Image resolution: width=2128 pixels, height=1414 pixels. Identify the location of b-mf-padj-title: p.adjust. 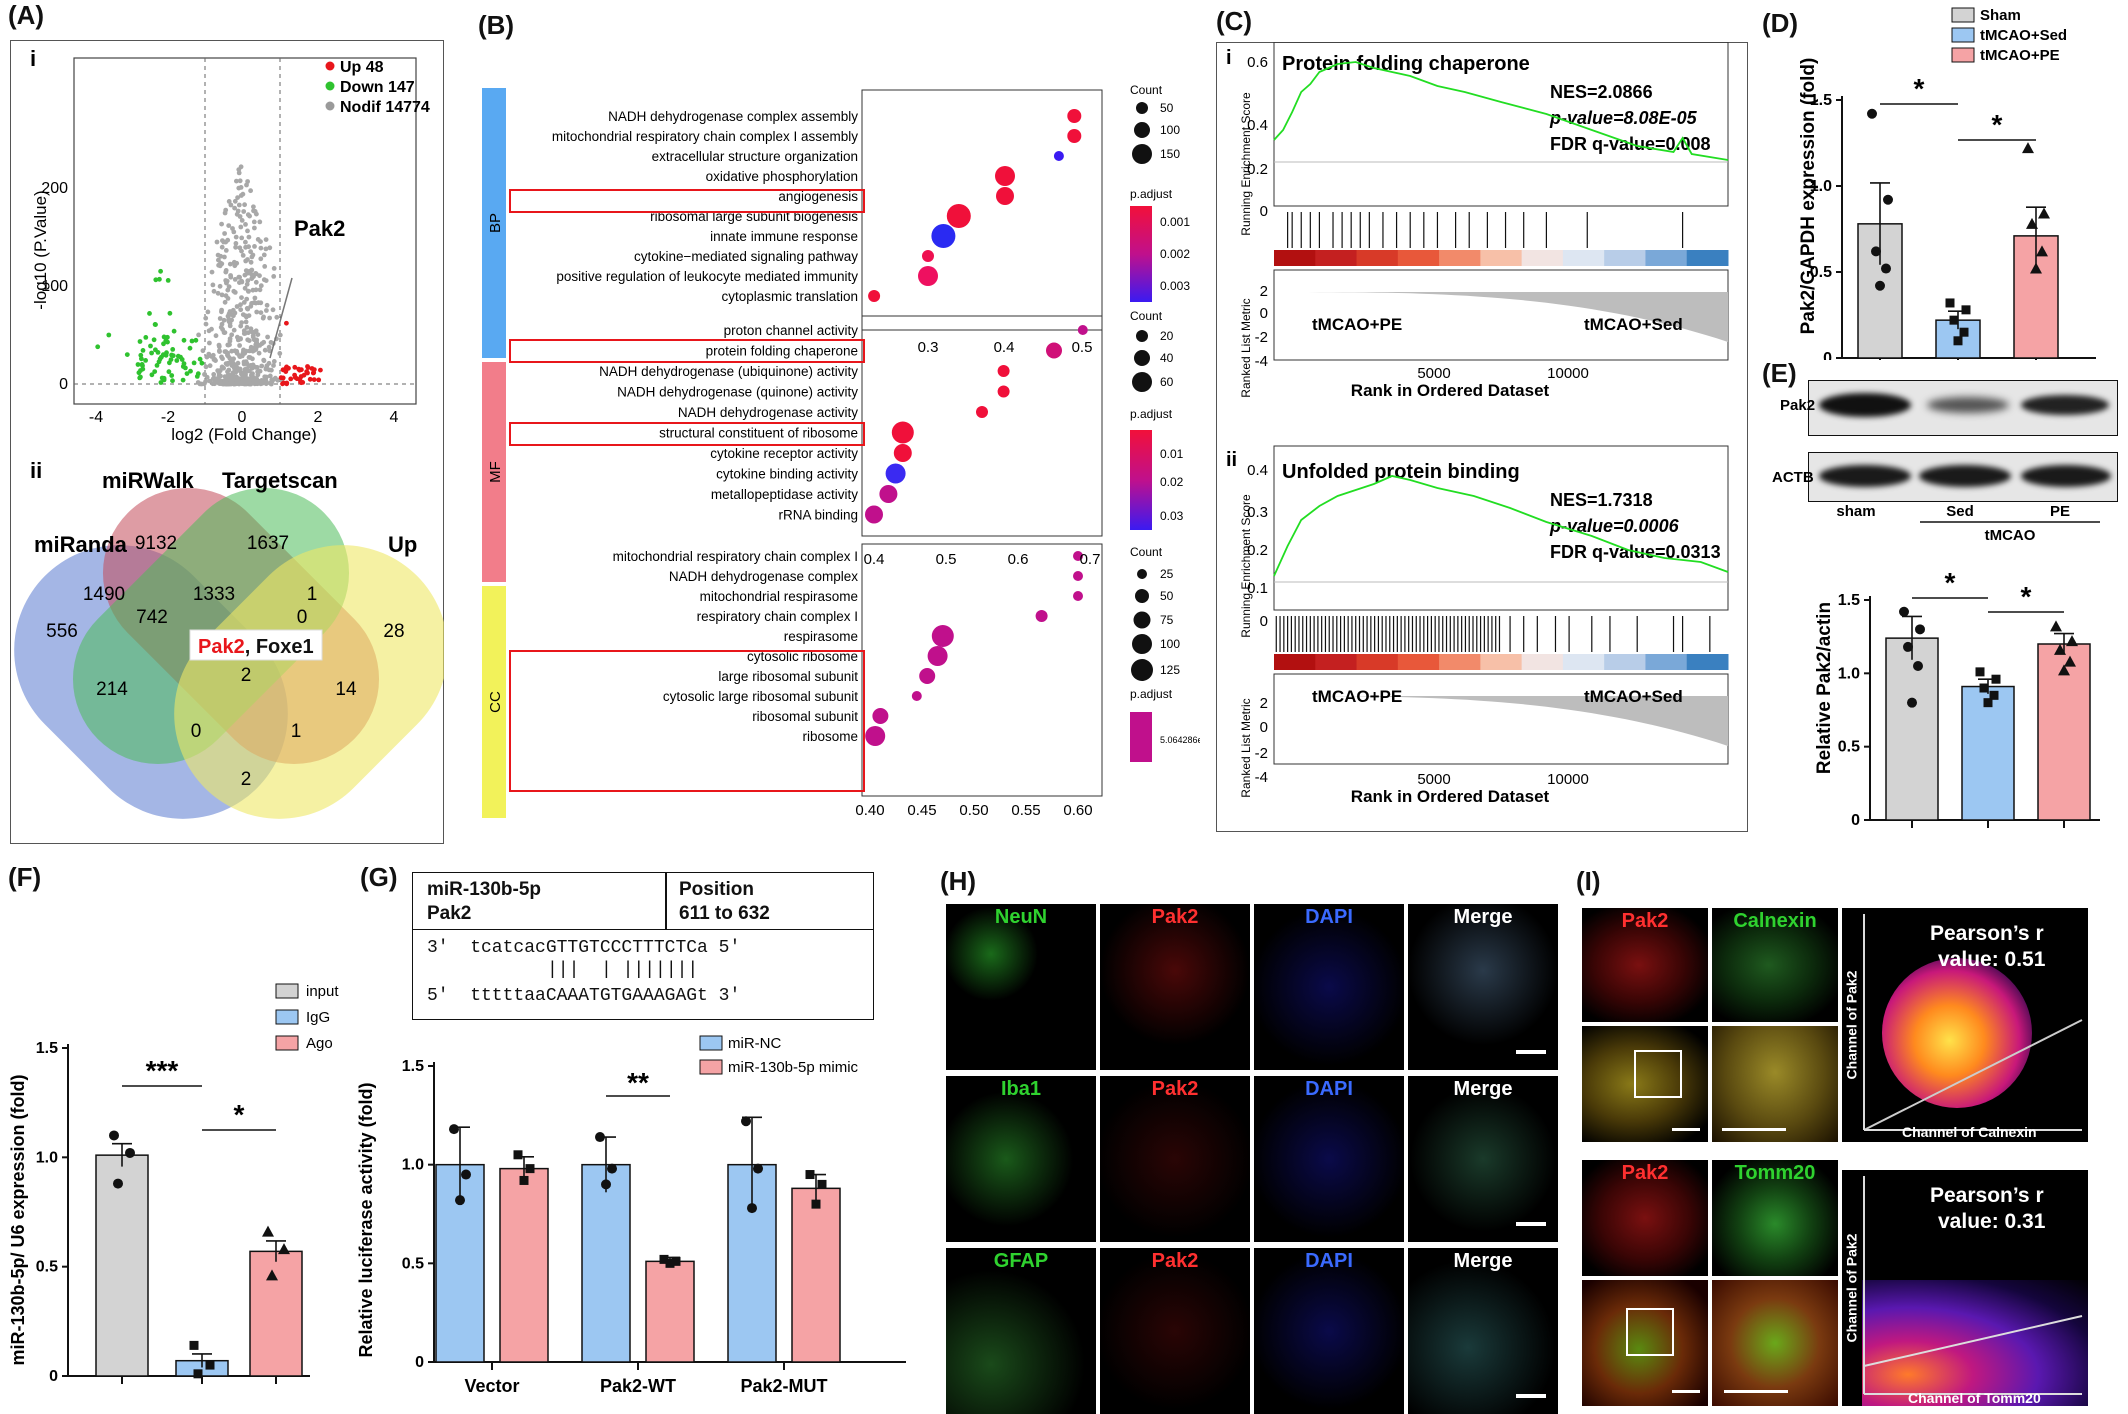
(1151, 414).